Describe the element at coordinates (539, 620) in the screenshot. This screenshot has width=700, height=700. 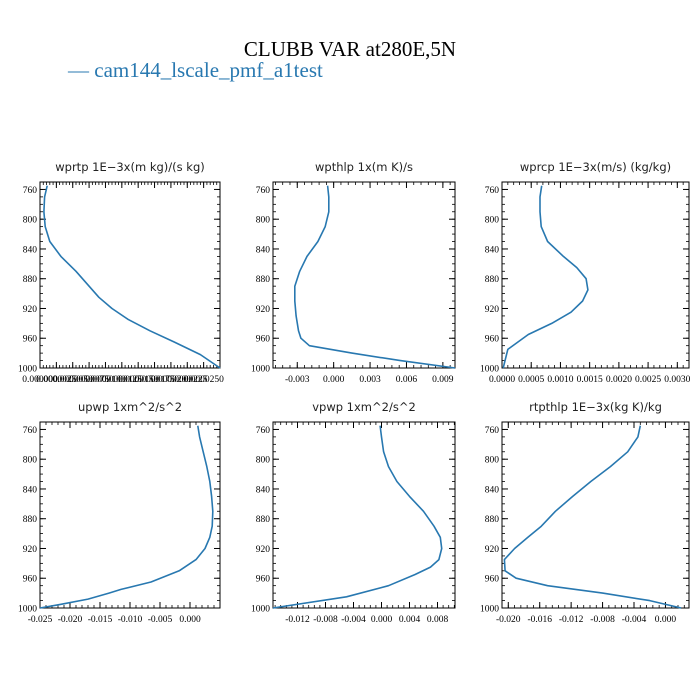
I see `x-tick-label: -0.016` at that location.